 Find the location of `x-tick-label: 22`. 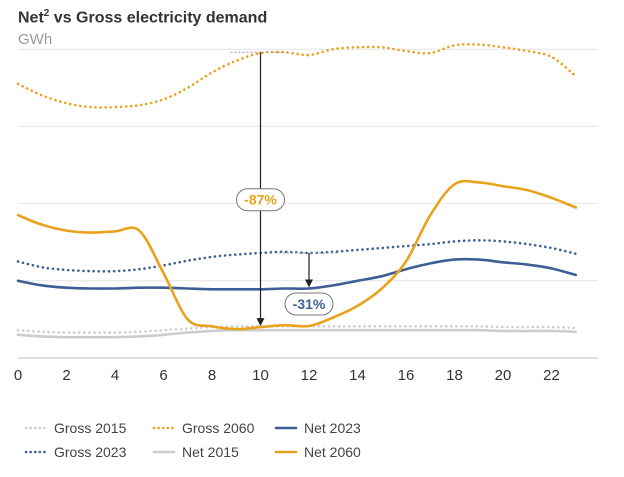

x-tick-label: 22 is located at coordinates (551, 375).